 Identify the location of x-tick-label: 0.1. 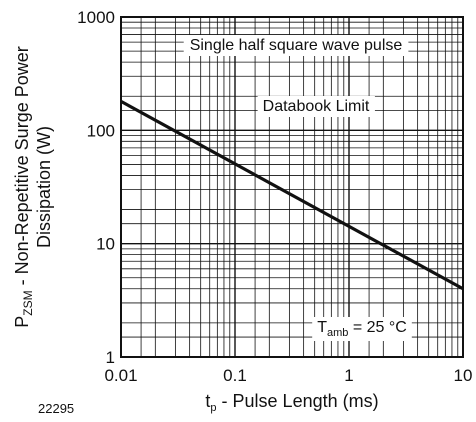
(235, 375).